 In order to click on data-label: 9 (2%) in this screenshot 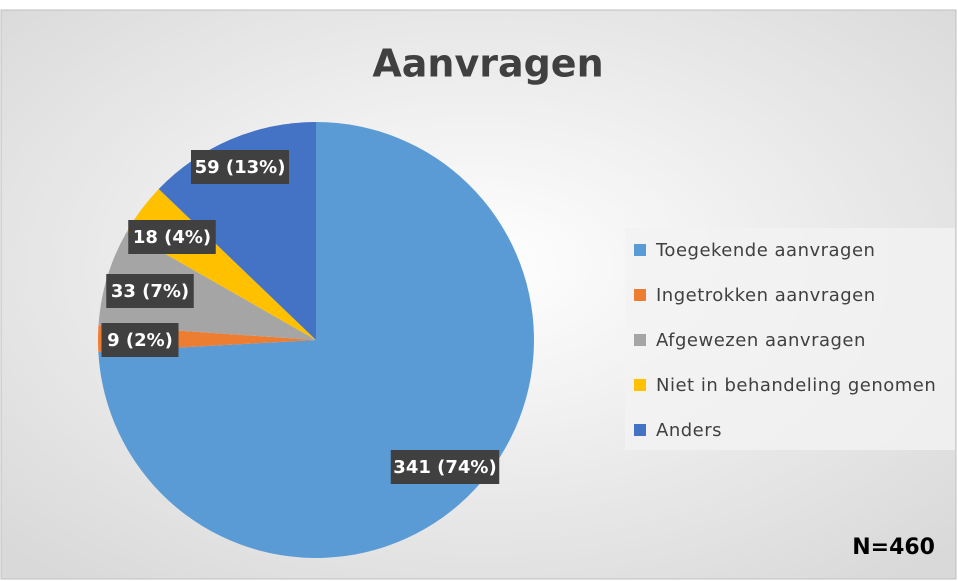, I will do `click(140, 340)`.